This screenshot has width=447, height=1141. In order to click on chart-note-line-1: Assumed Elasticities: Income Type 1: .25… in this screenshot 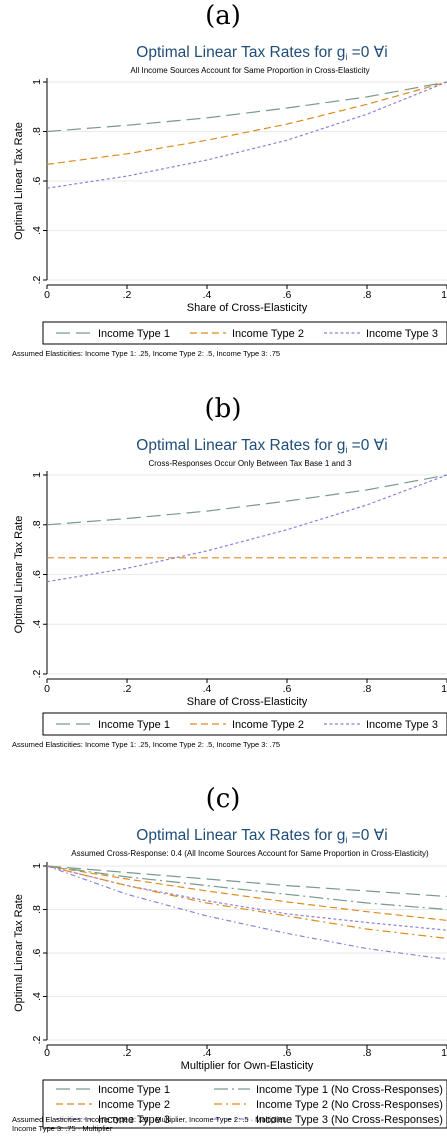, I will do `click(149, 1119)`.